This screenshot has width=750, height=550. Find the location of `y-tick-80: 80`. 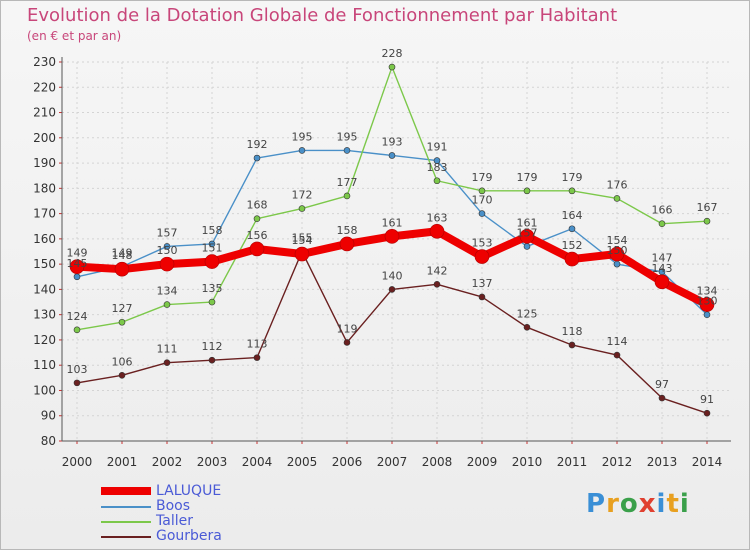

y-tick-80: 80 is located at coordinates (48, 441).